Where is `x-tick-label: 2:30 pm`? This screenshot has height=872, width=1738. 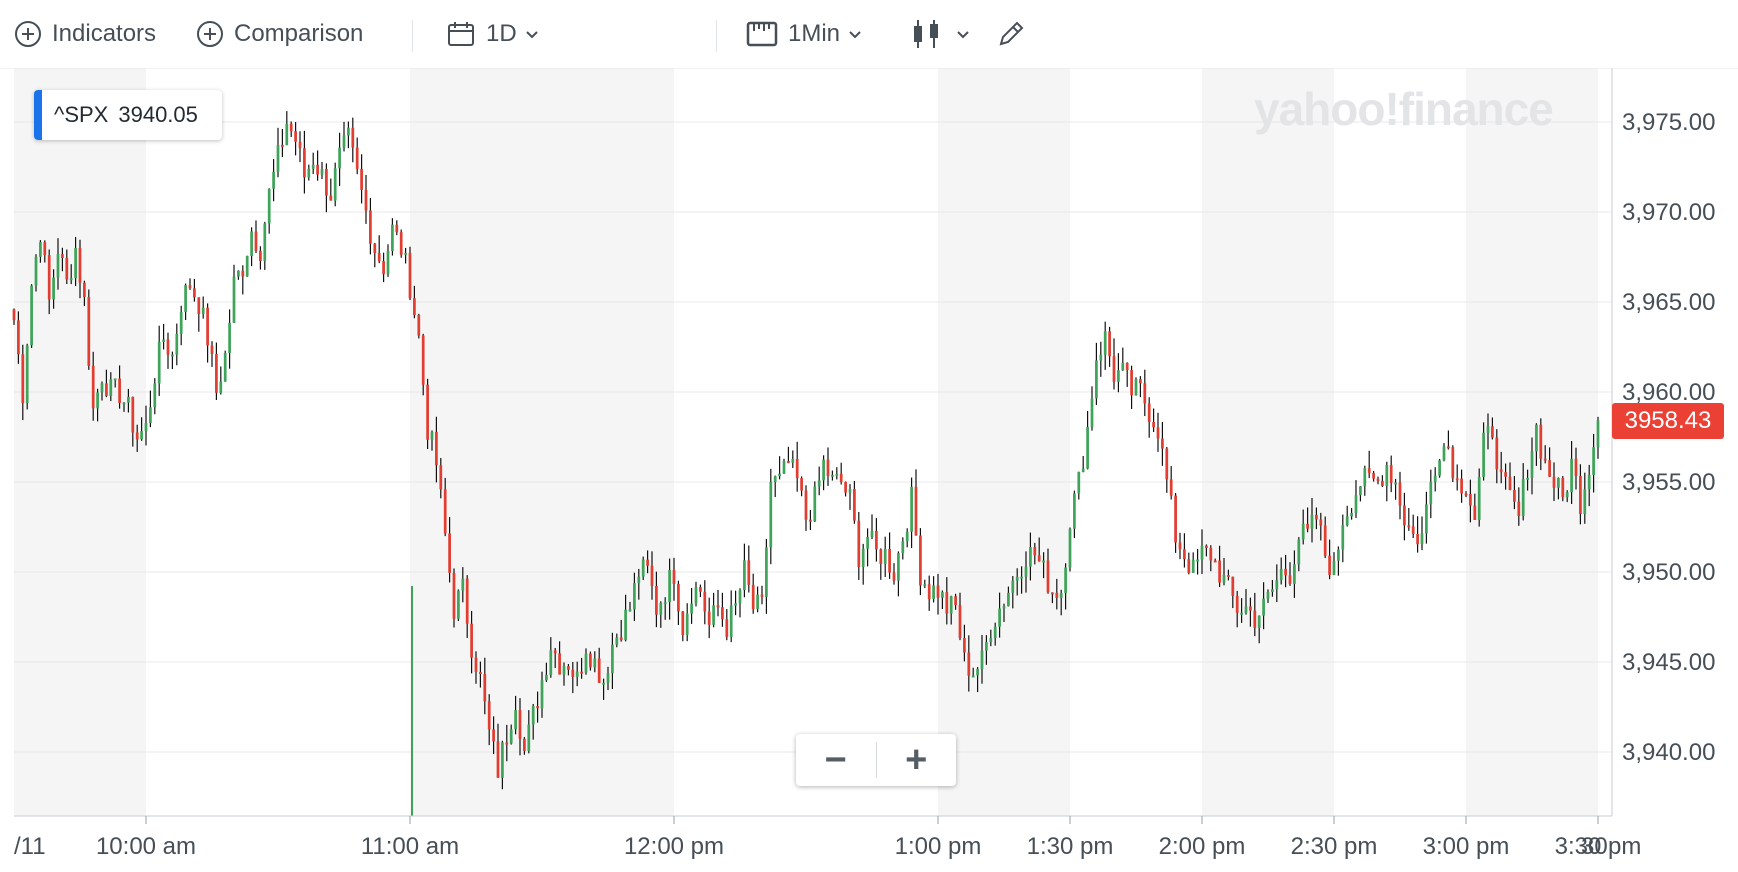 x-tick-label: 2:30 pm is located at coordinates (1334, 846).